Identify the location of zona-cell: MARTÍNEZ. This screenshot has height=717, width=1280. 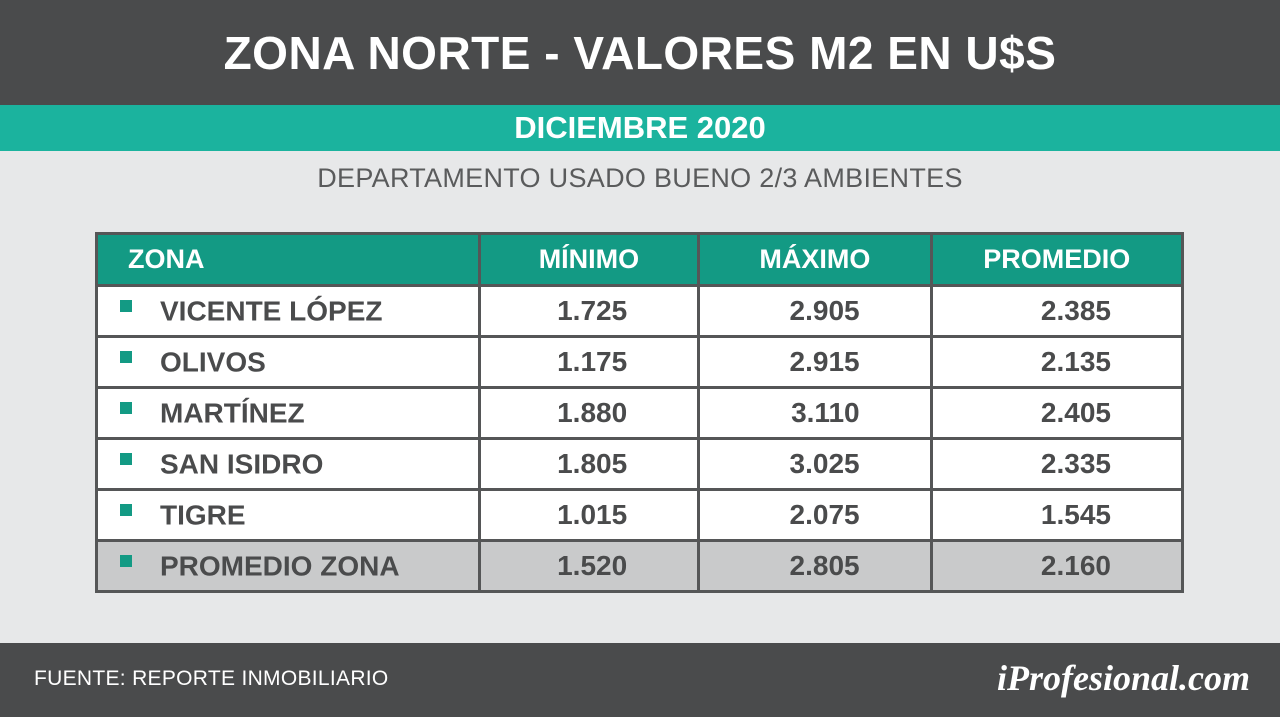
(288, 413).